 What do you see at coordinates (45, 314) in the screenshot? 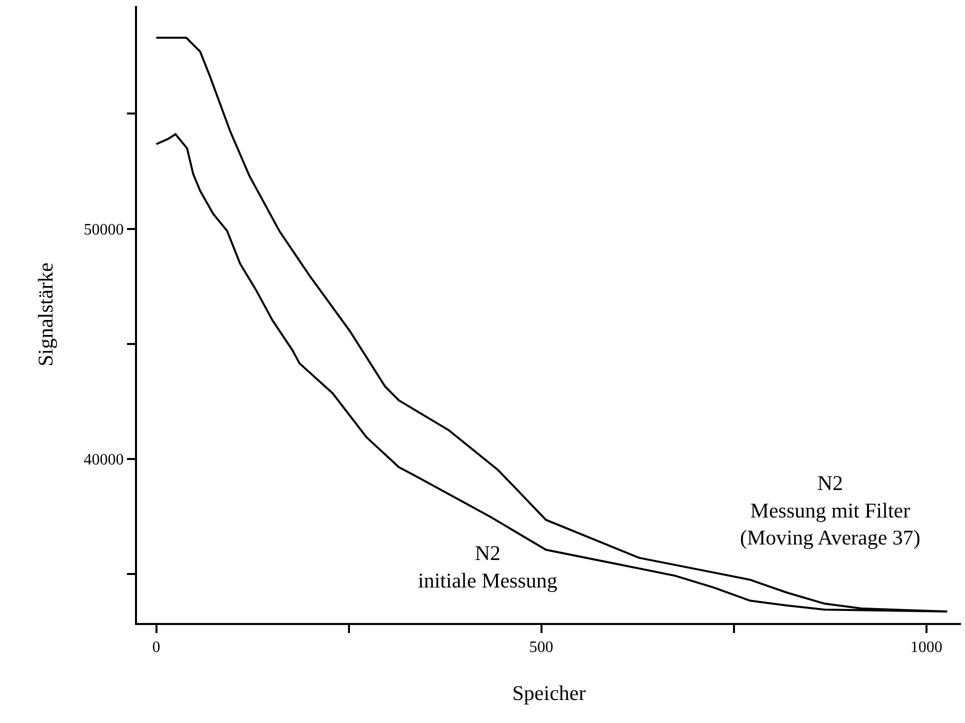
I see `y-axis-title: Signalstärke` at bounding box center [45, 314].